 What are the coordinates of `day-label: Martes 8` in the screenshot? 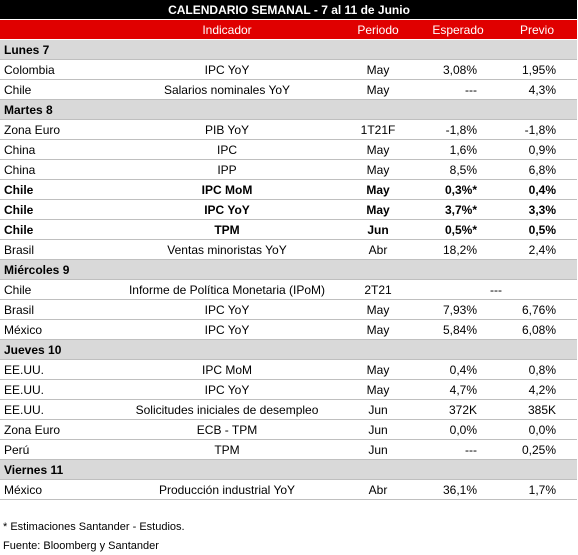 It's located at (28, 110).